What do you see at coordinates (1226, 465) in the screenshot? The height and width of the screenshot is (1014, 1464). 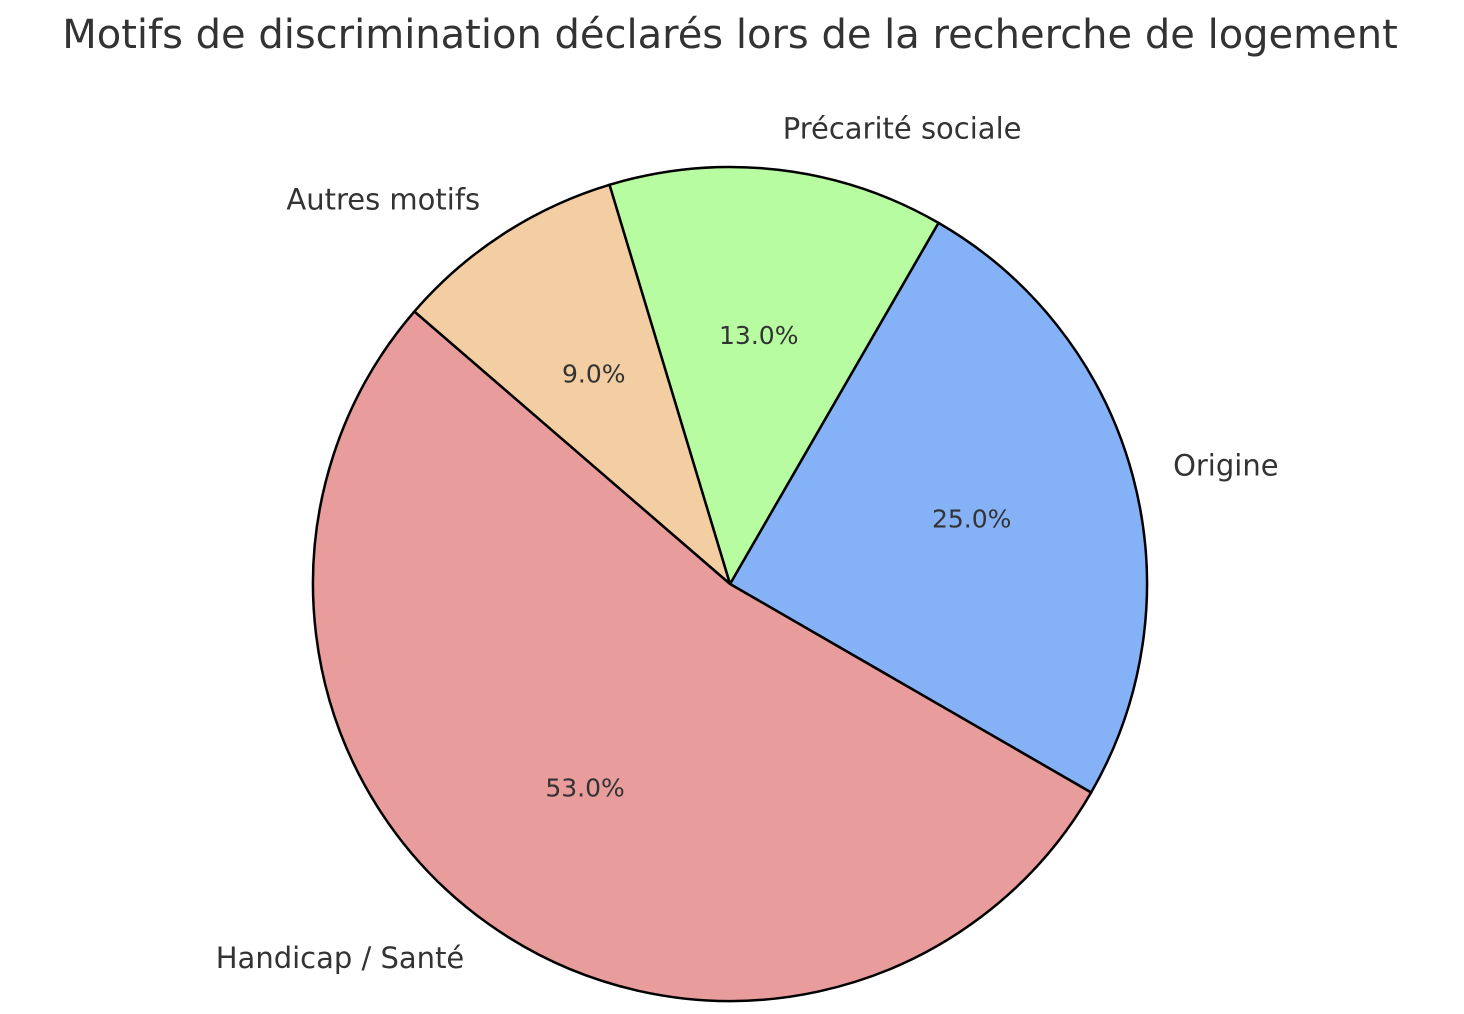 I see `slice-label-0: Origine` at bounding box center [1226, 465].